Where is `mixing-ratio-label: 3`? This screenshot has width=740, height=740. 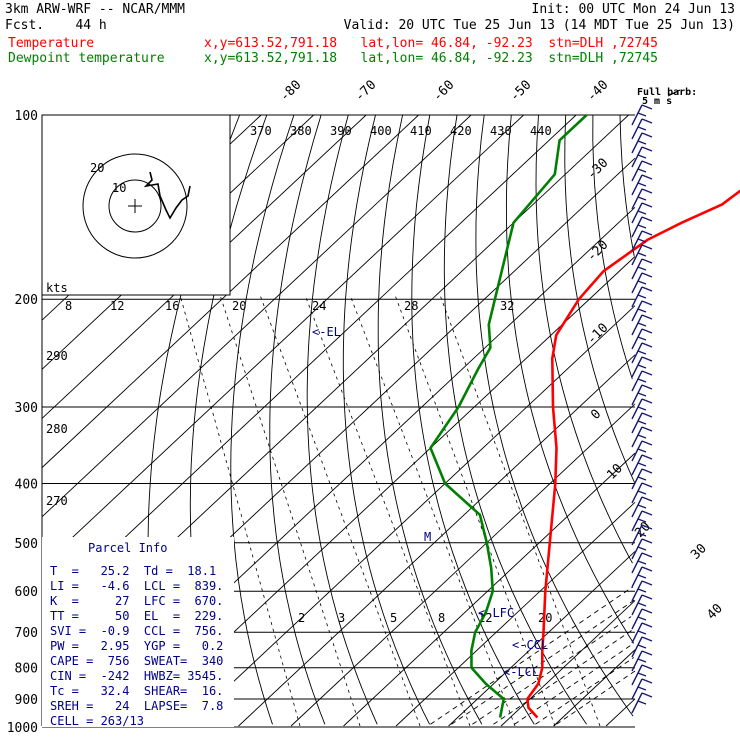 mixing-ratio-label: 3 is located at coordinates (341, 618).